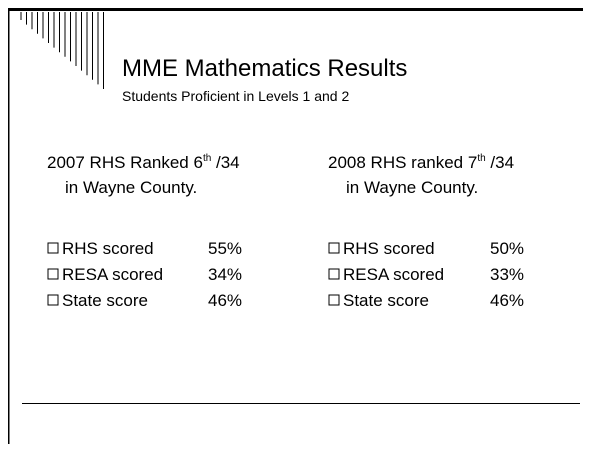 This screenshot has height=449, width=591. Describe the element at coordinates (62, 50) in the screenshot. I see `stripes` at that location.